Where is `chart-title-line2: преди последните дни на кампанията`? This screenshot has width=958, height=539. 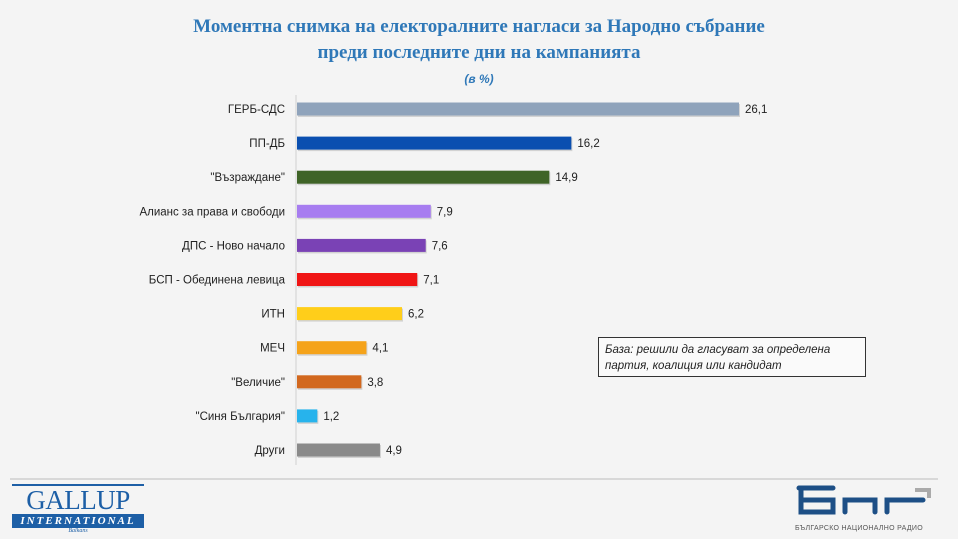 chart-title-line2: преди последните дни на кампанията is located at coordinates (479, 52).